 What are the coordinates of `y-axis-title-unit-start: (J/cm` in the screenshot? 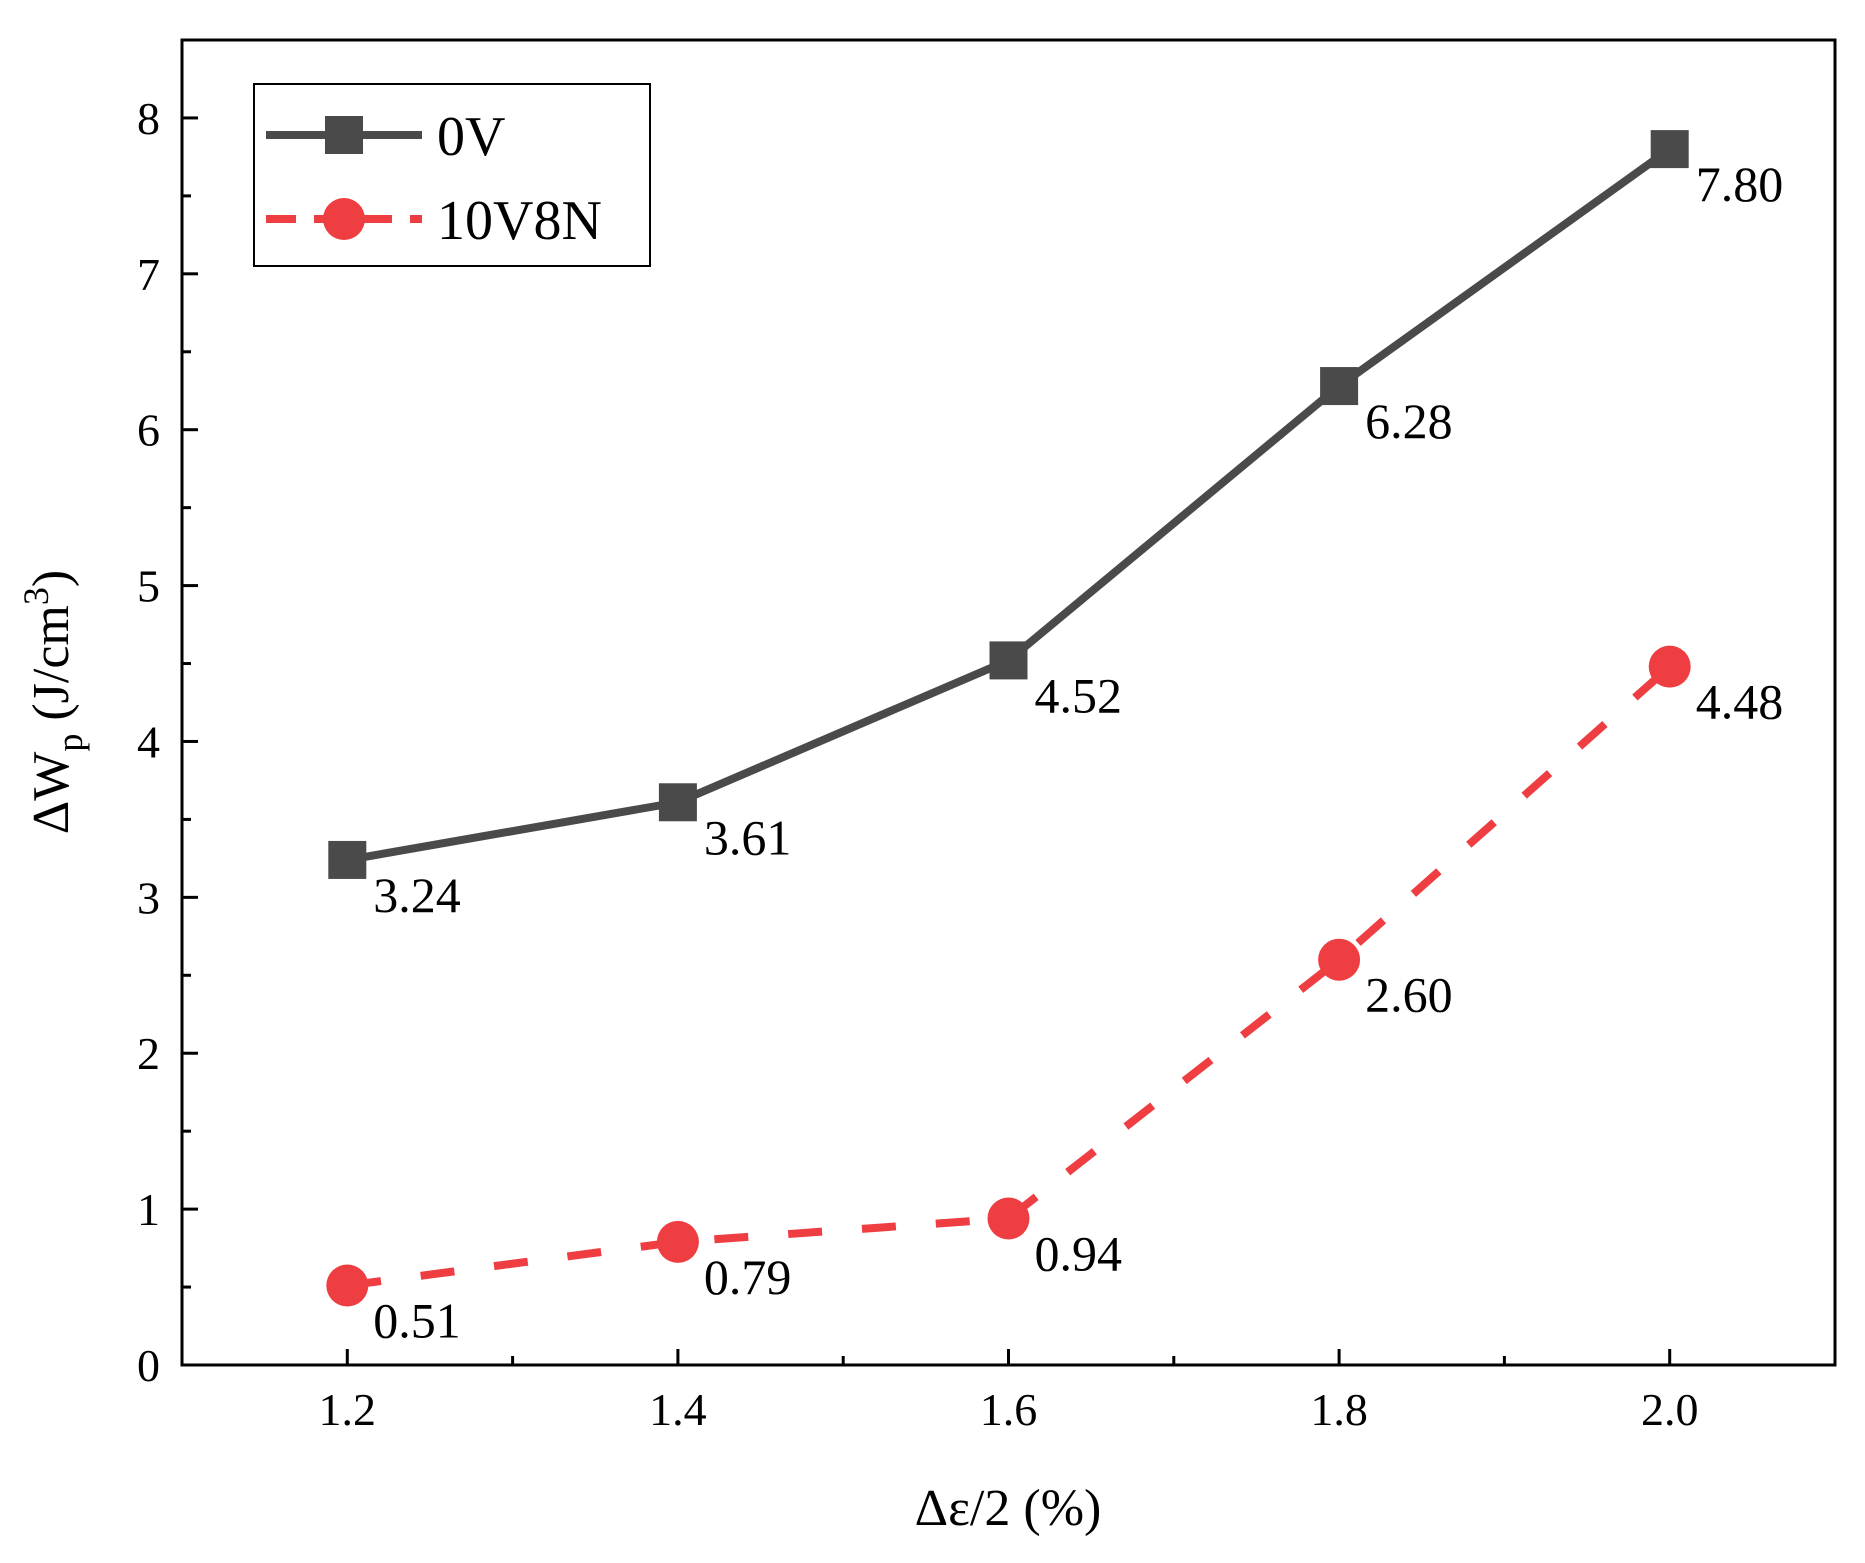 It's located at (51, 669).